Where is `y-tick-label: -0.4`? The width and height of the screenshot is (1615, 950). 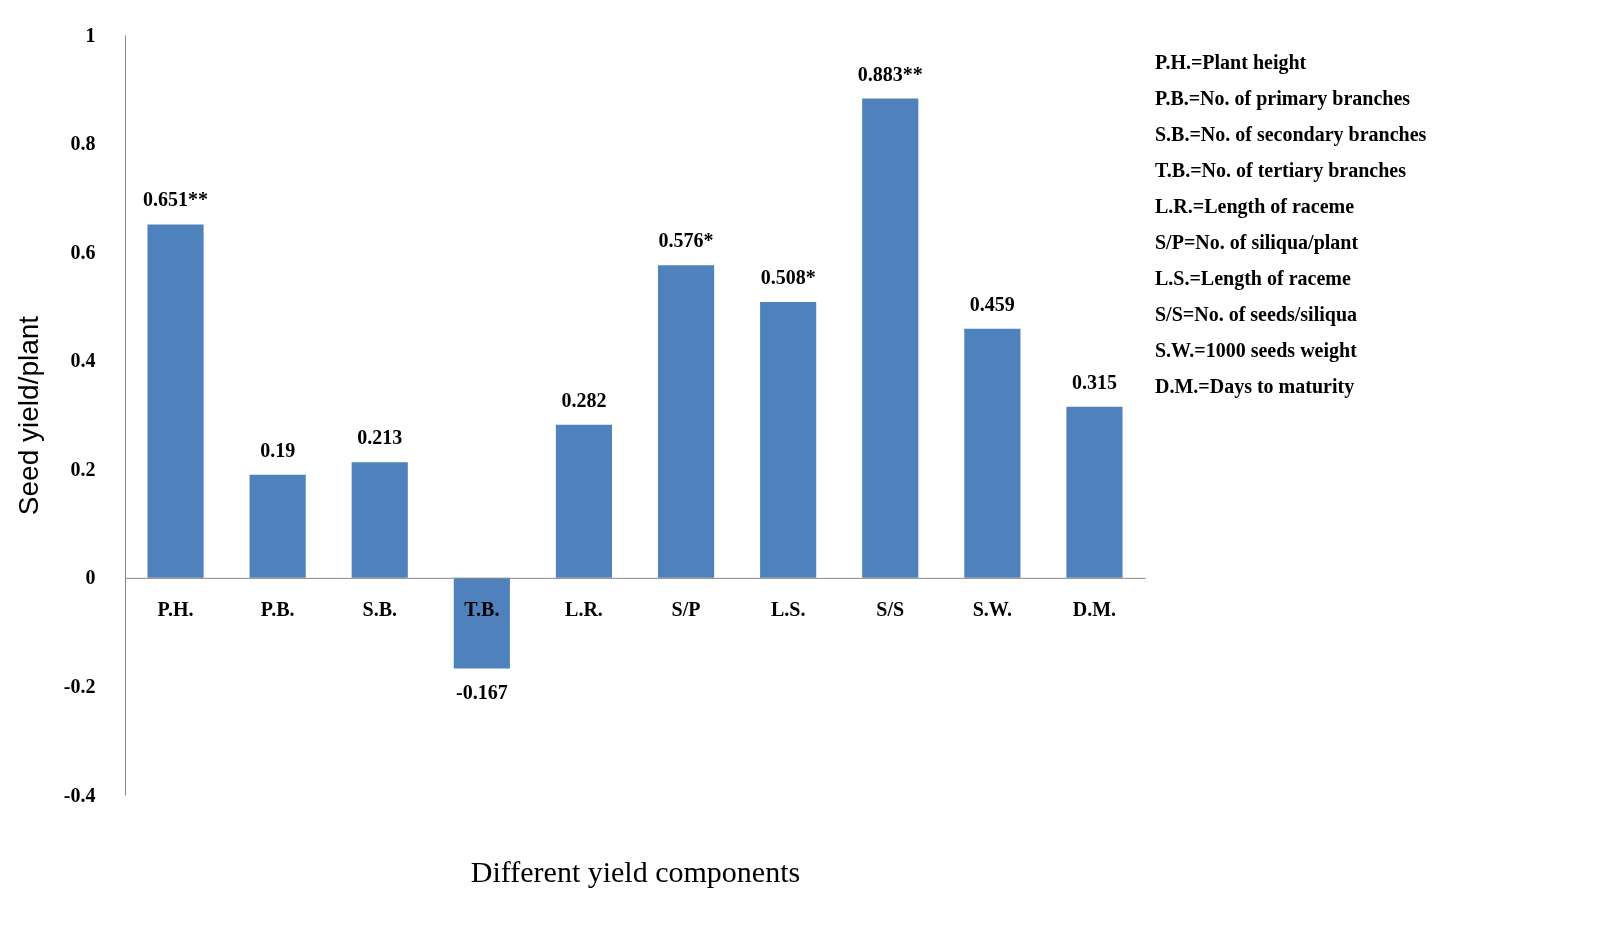
y-tick-label: -0.4 is located at coordinates (79, 794).